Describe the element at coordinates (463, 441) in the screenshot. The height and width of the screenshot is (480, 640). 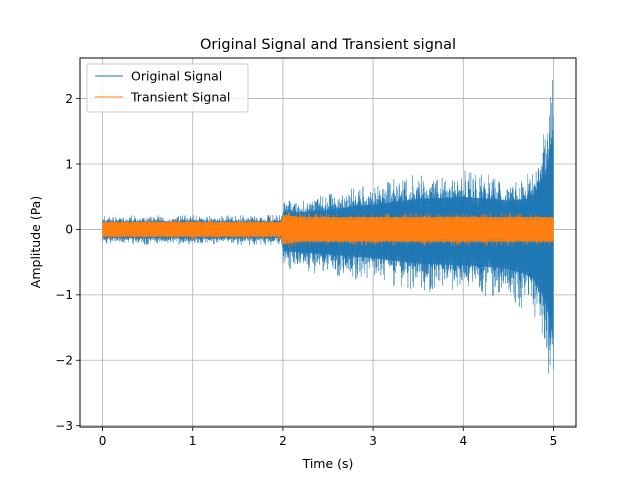
I see `x-tick-label: 4` at that location.